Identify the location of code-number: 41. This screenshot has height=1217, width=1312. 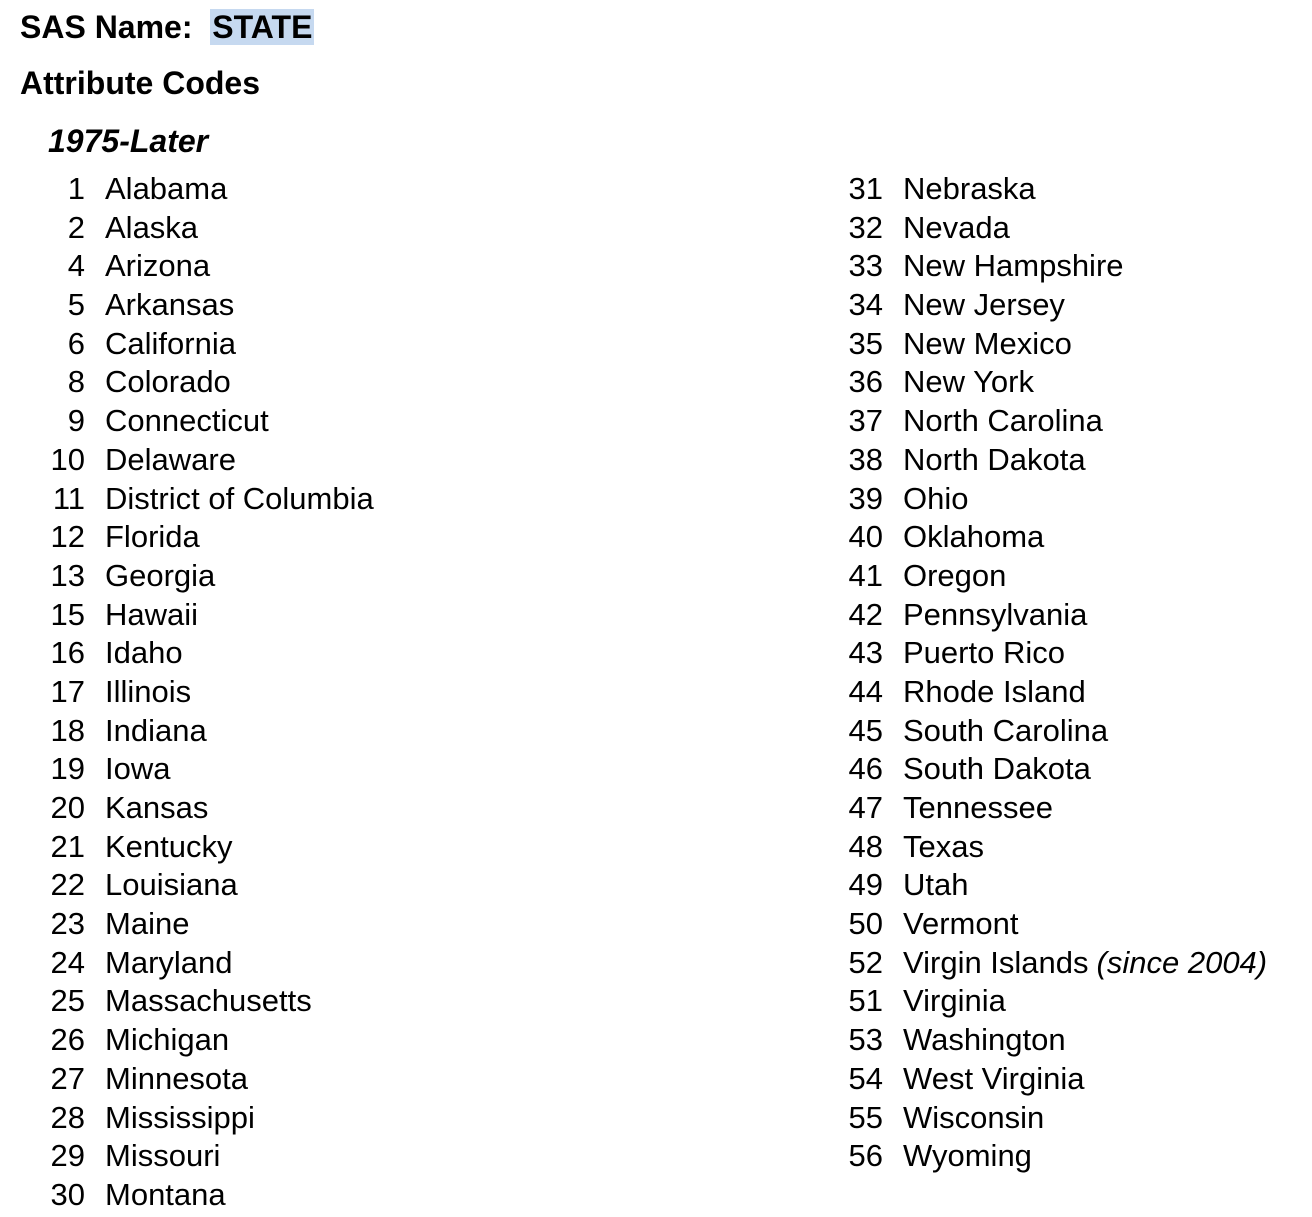
(865, 575).